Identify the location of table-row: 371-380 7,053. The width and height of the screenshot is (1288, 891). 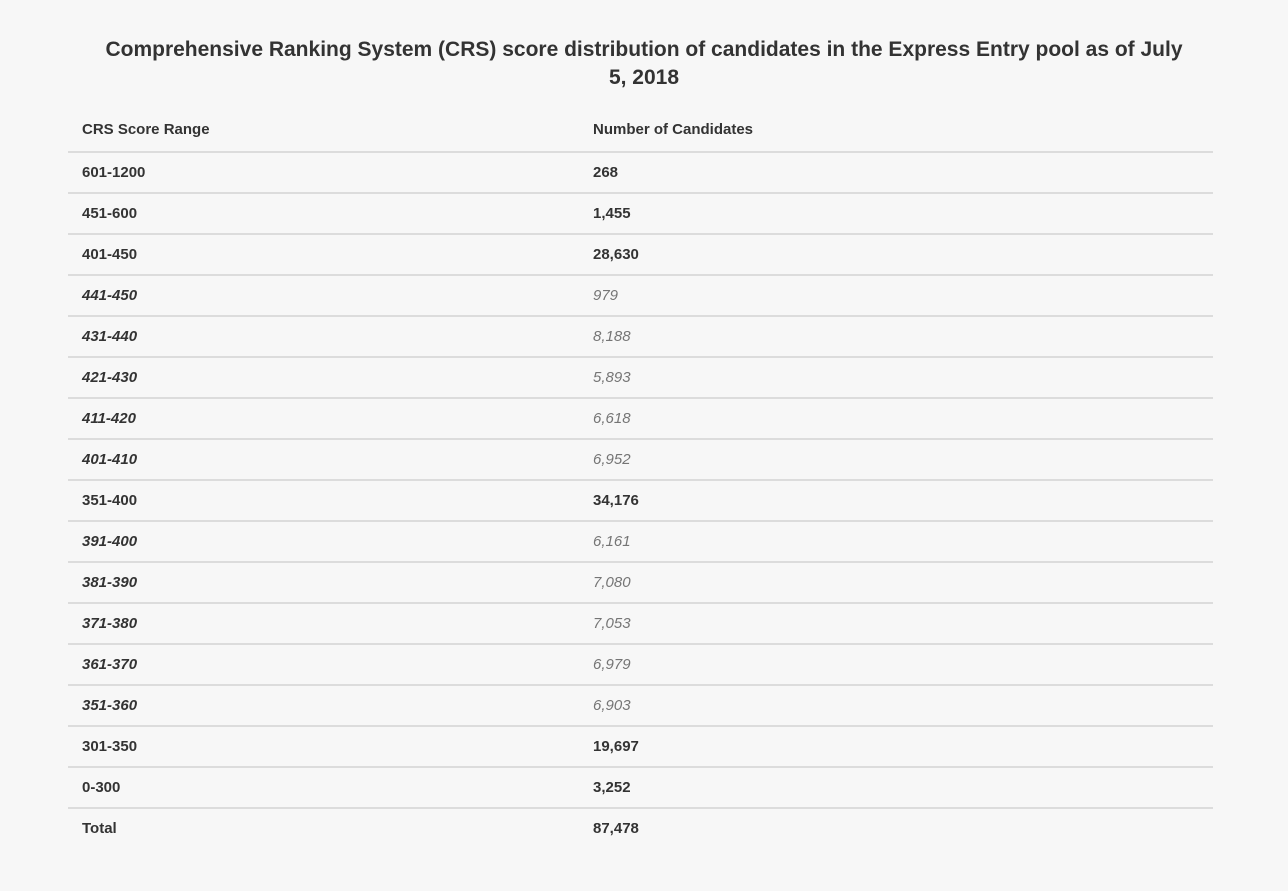
(640, 623).